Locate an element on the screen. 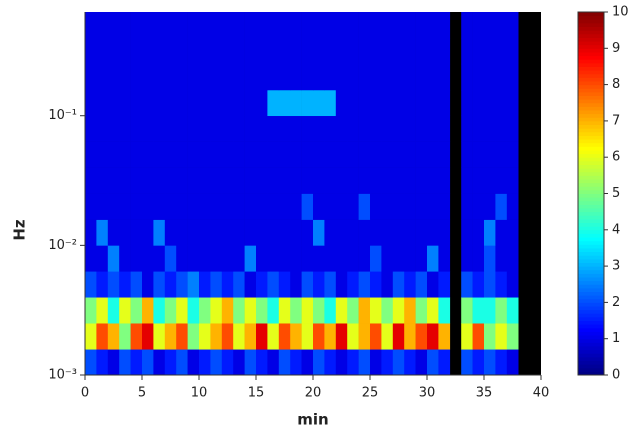 This screenshot has height=438, width=632. colorbar-tick-label: 1 is located at coordinates (616, 338).